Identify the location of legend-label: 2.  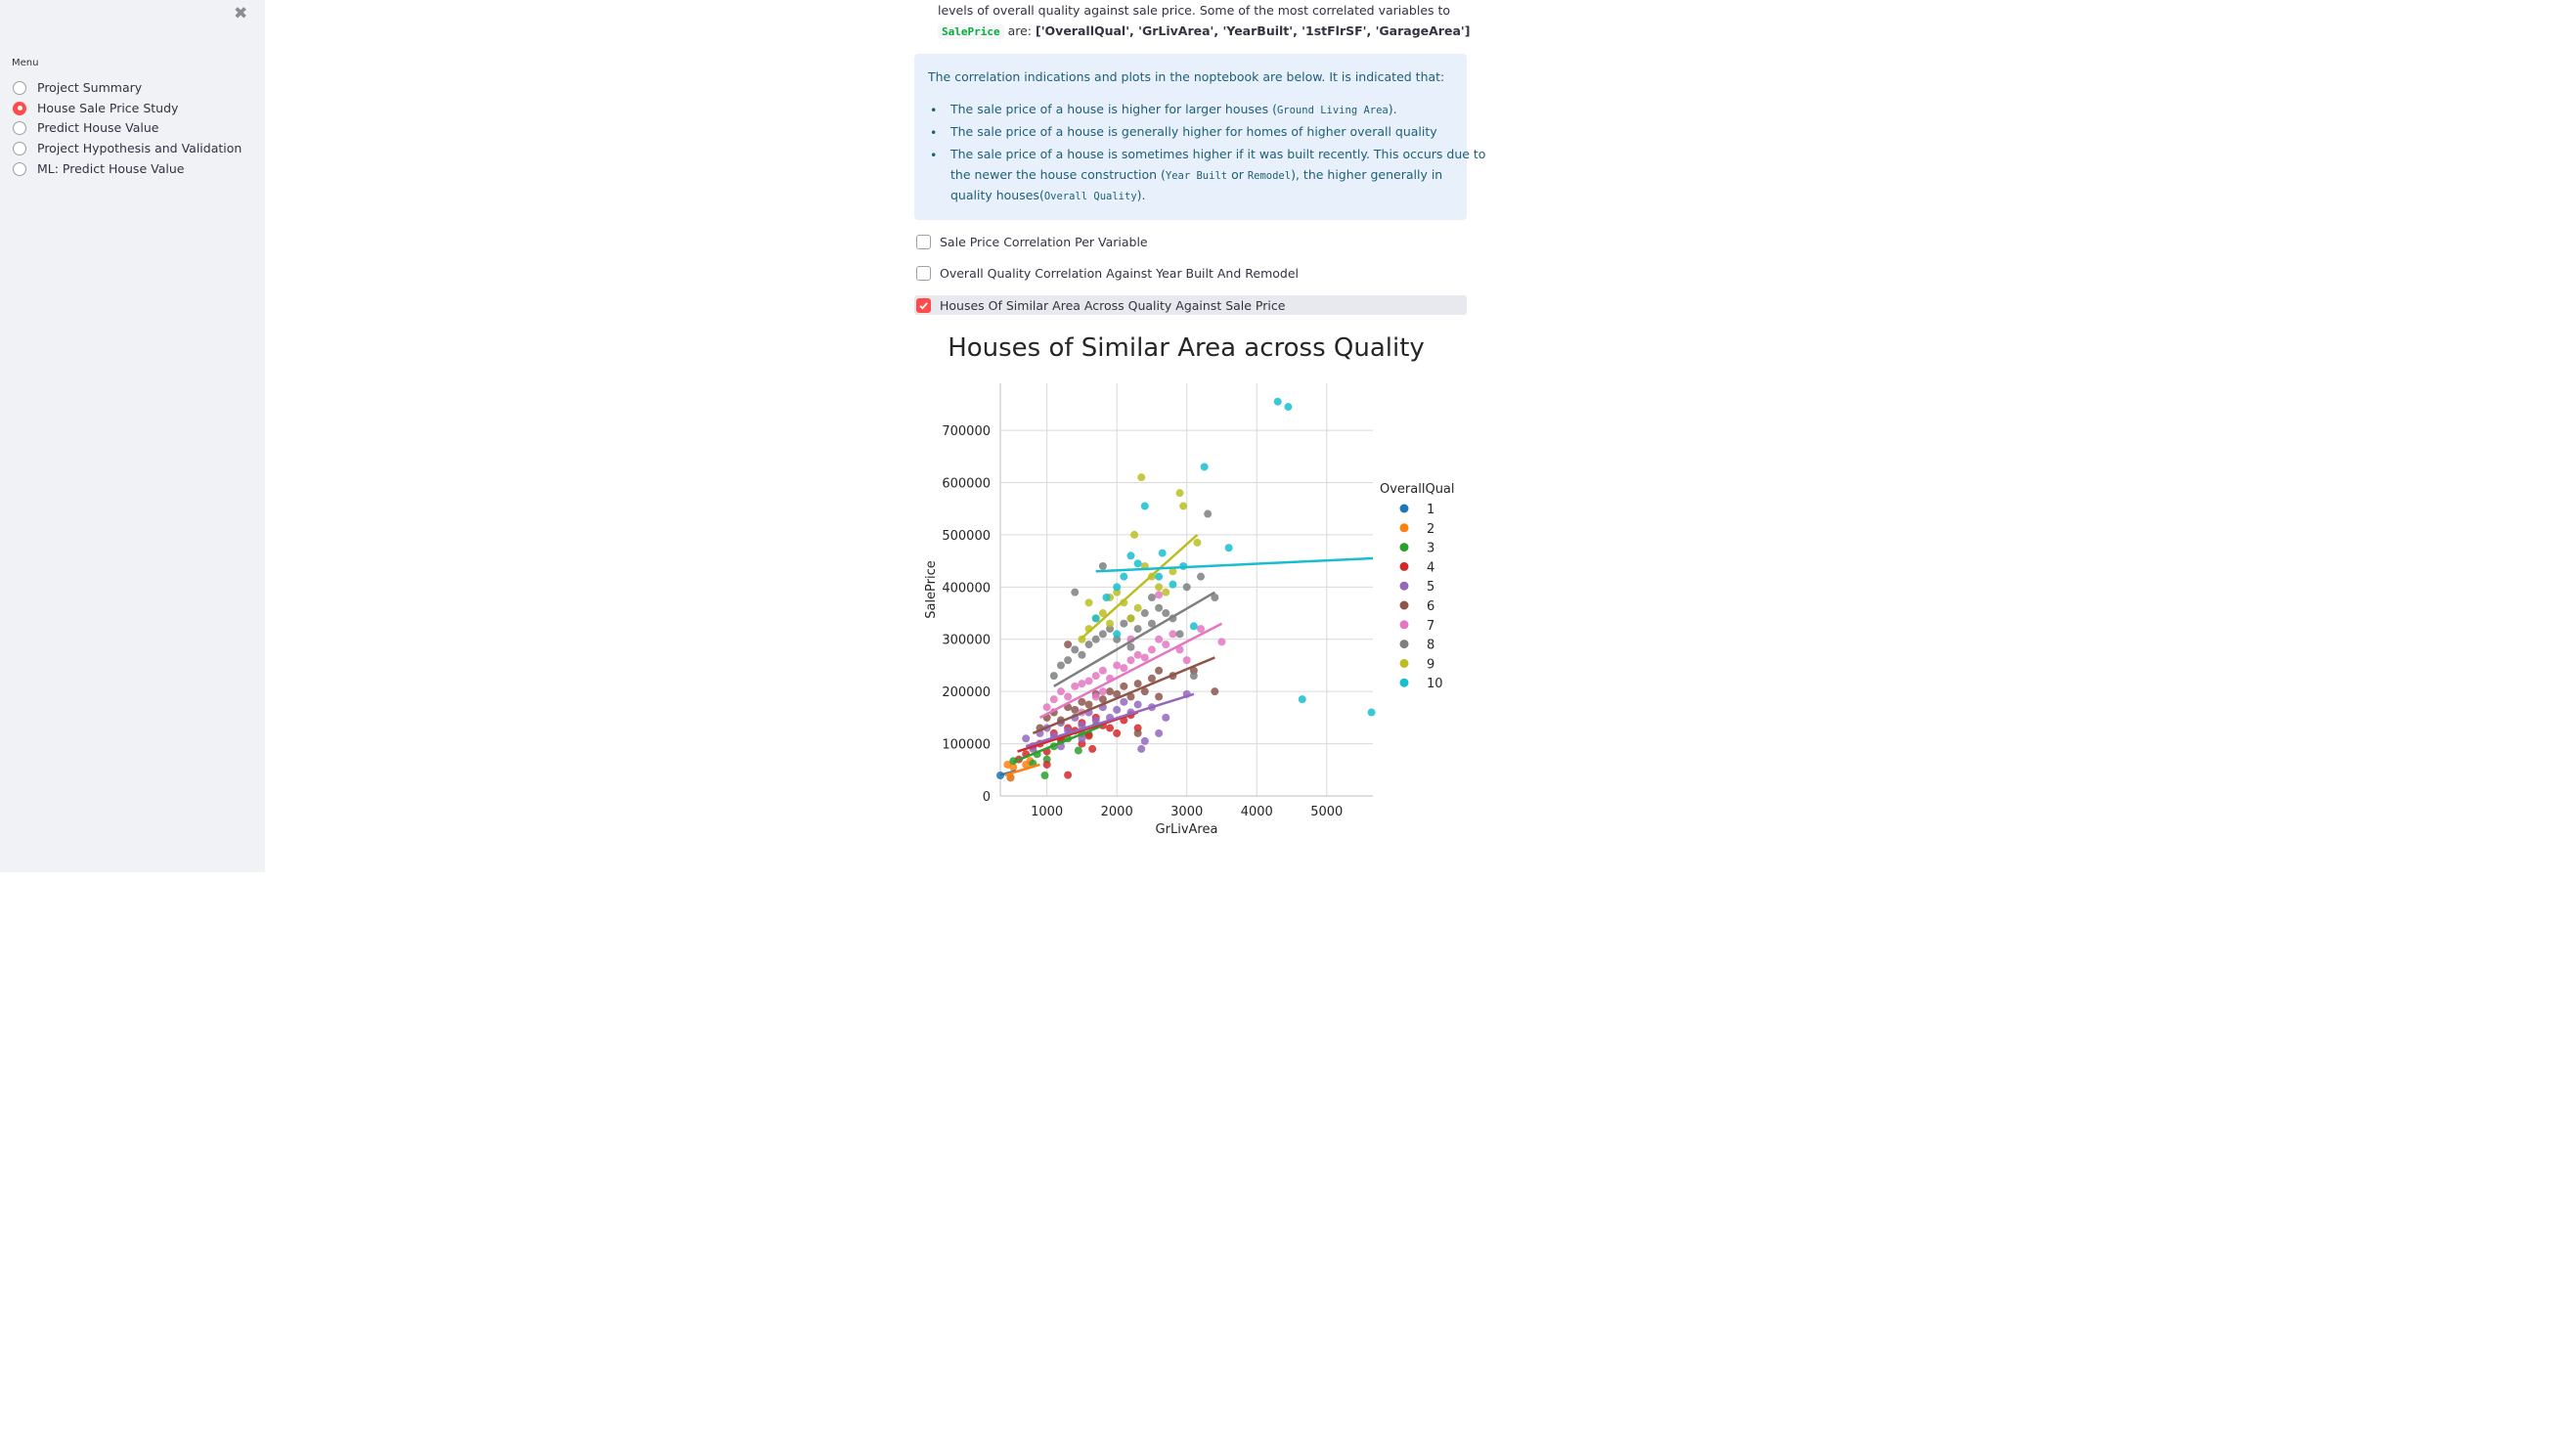
(1430, 529).